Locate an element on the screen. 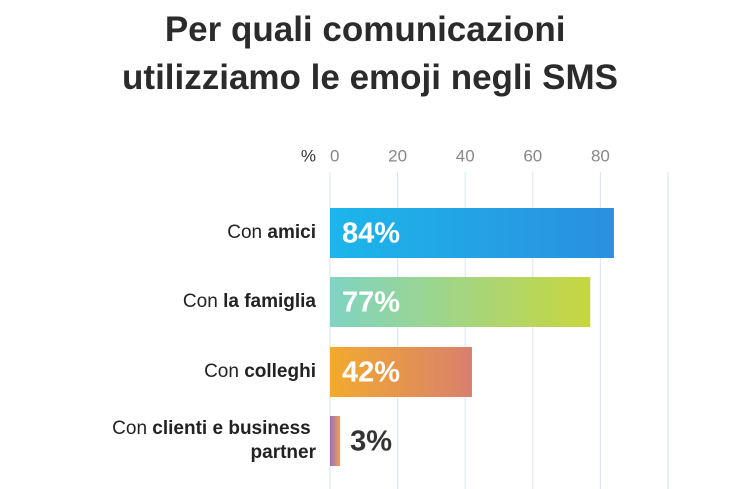 This screenshot has width=740, height=489. category-label: Con la famiglia is located at coordinates (249, 301).